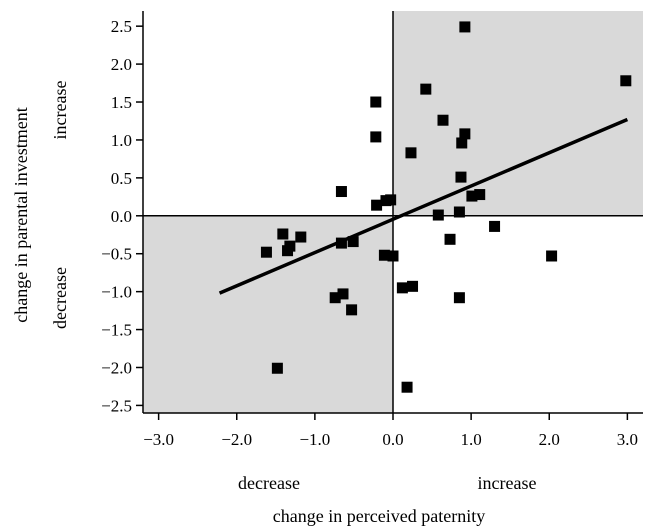 The width and height of the screenshot is (655, 528). What do you see at coordinates (236, 439) in the screenshot?
I see `x-tick-label: −2.0` at bounding box center [236, 439].